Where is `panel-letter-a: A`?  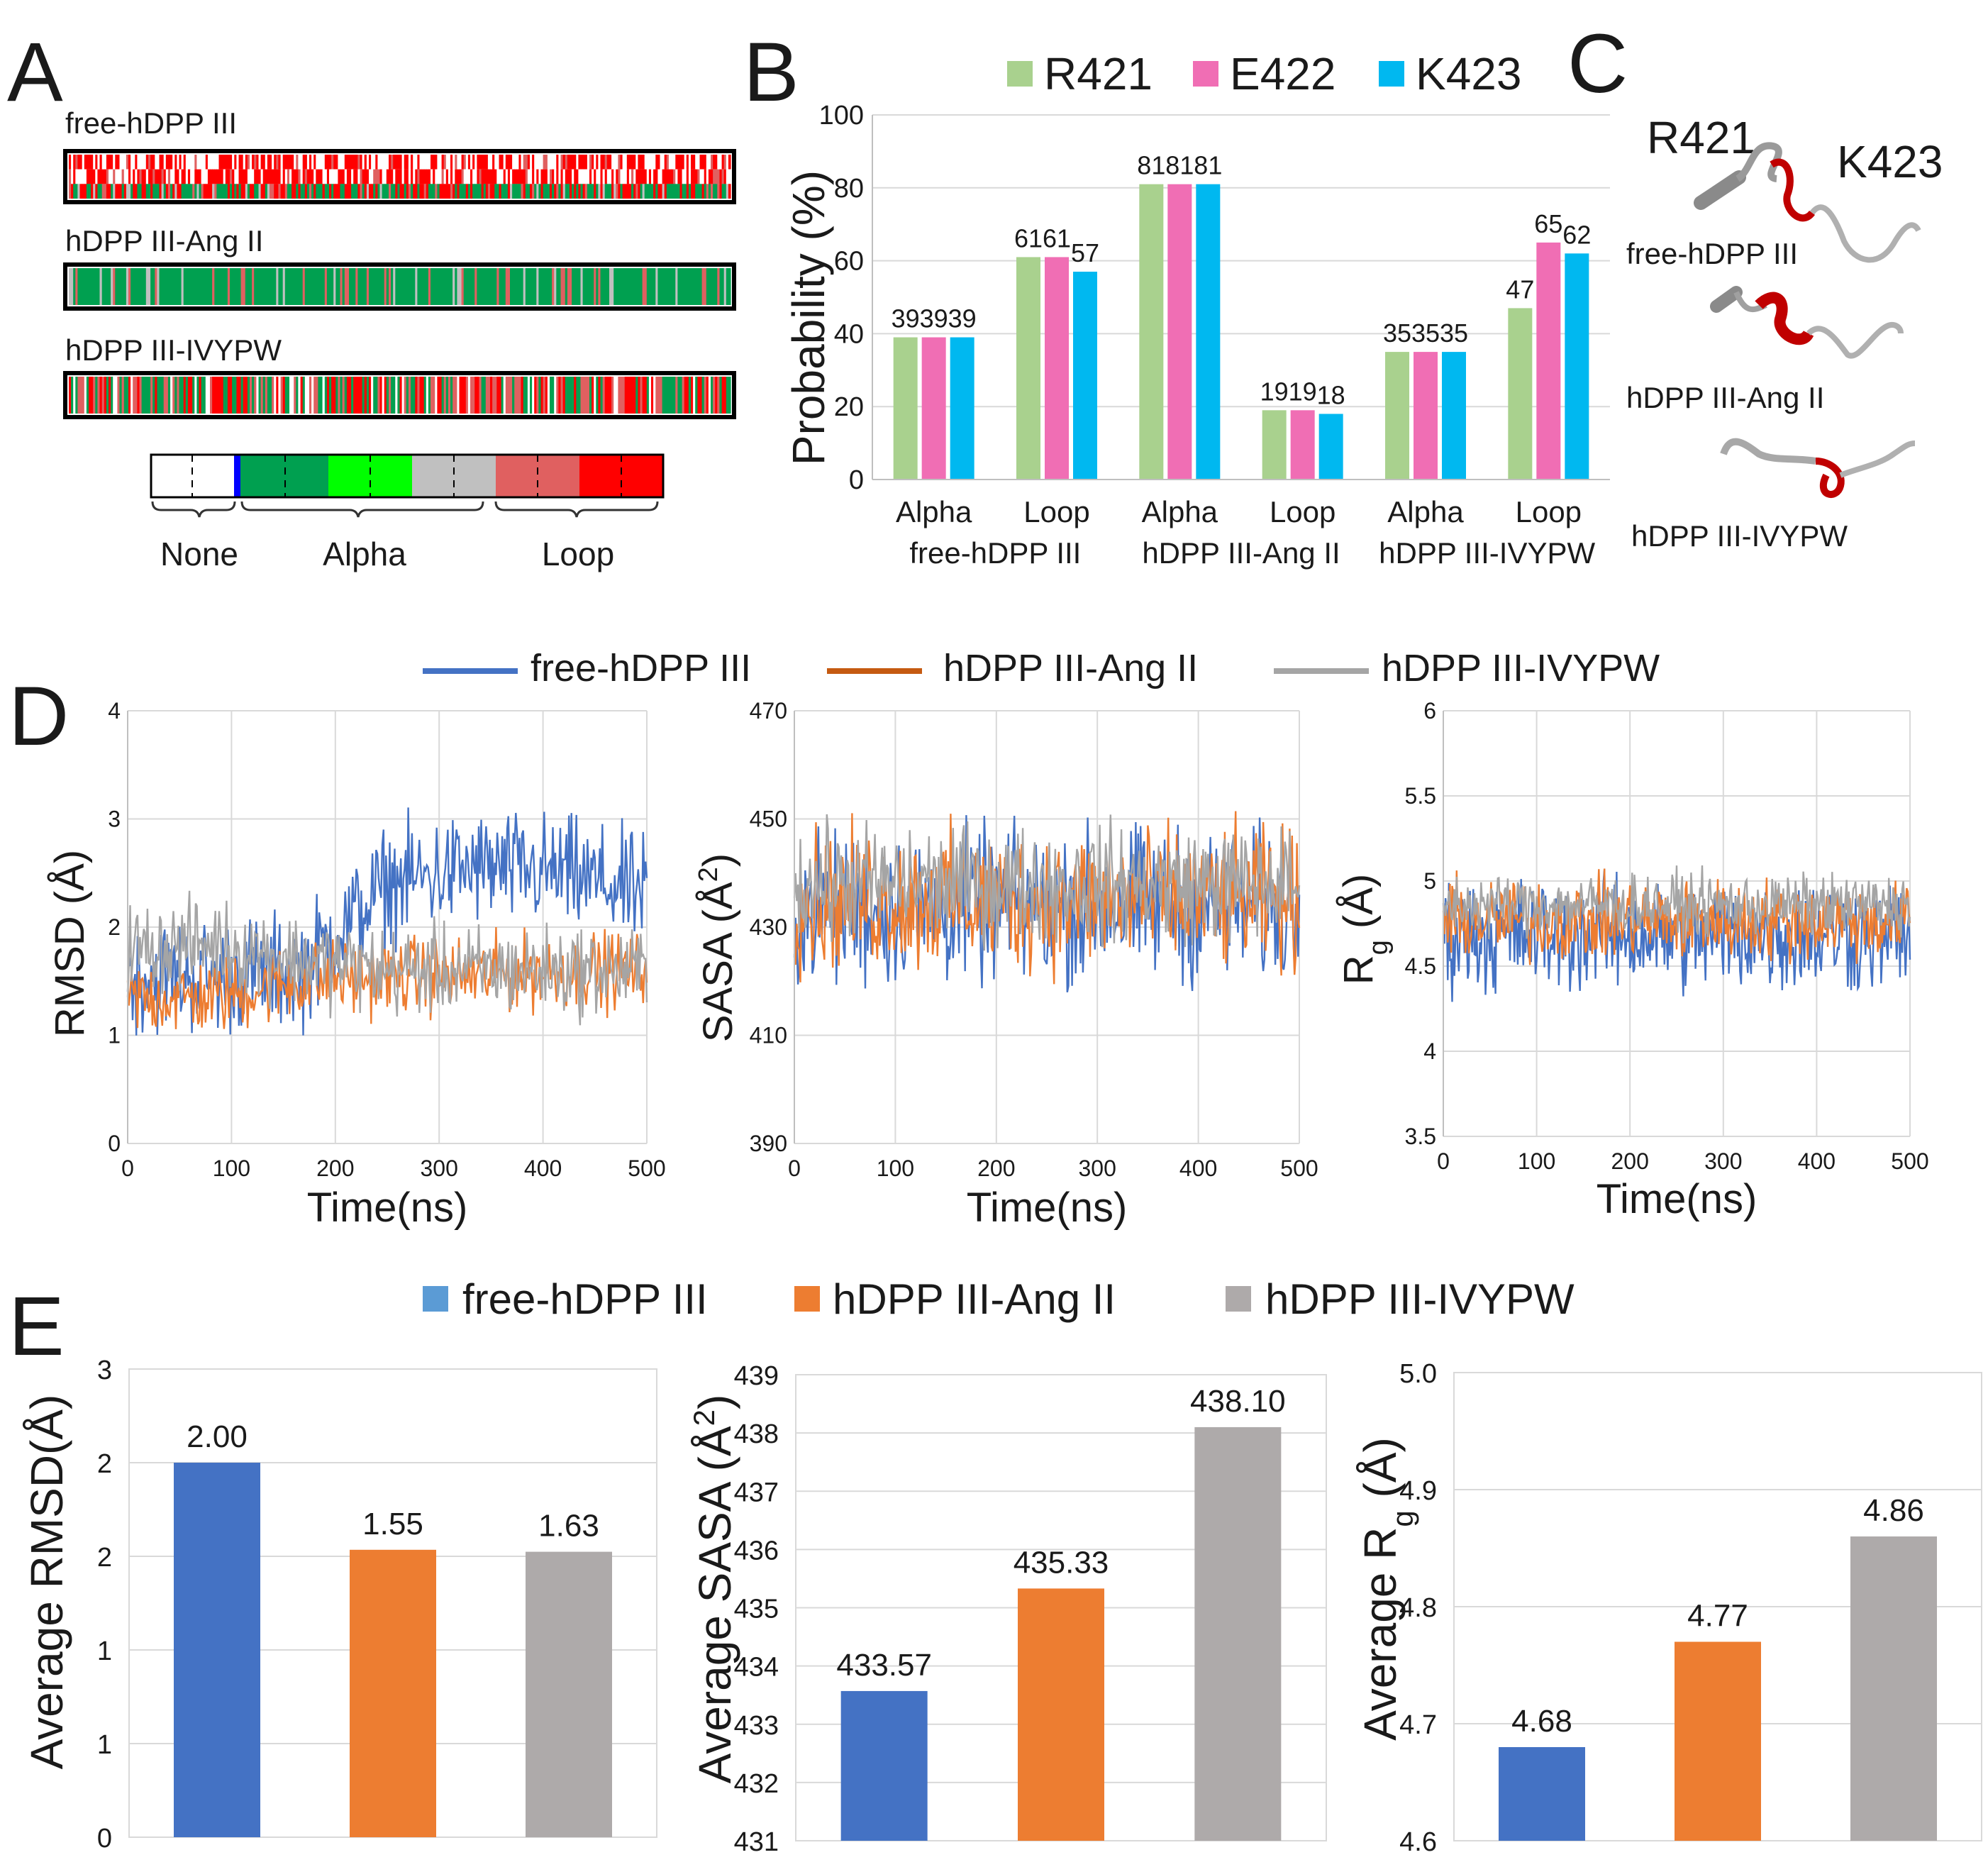 panel-letter-a: A is located at coordinates (35, 72).